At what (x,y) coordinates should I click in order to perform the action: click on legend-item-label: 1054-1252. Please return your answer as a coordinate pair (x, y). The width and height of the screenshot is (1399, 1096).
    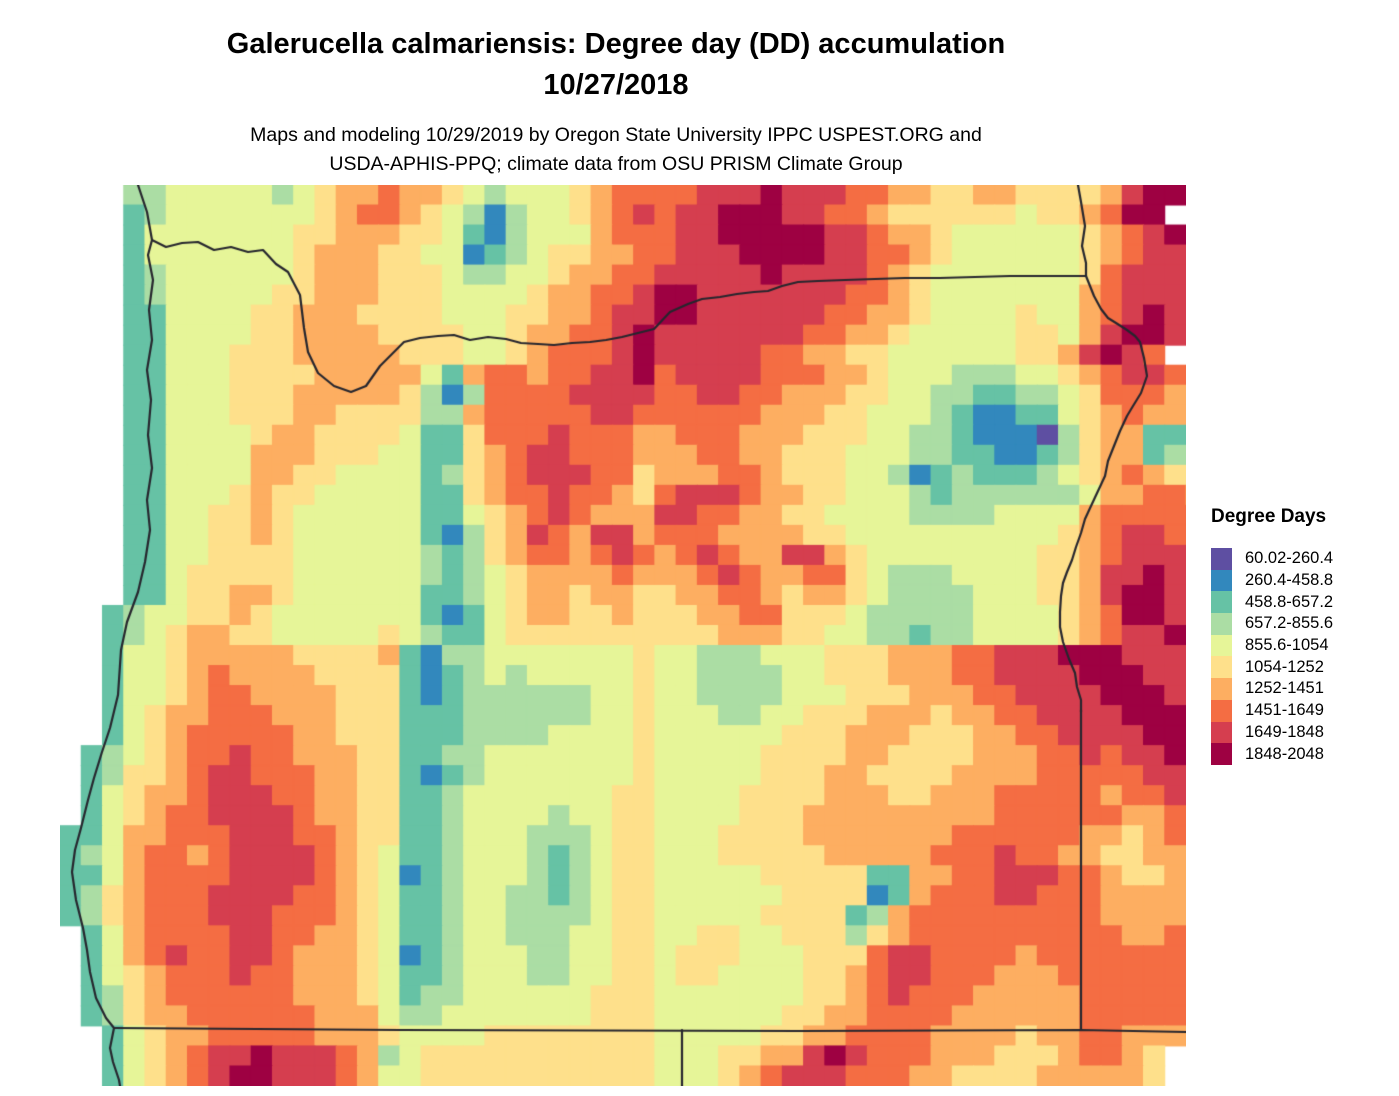
    Looking at the image, I should click on (1284, 666).